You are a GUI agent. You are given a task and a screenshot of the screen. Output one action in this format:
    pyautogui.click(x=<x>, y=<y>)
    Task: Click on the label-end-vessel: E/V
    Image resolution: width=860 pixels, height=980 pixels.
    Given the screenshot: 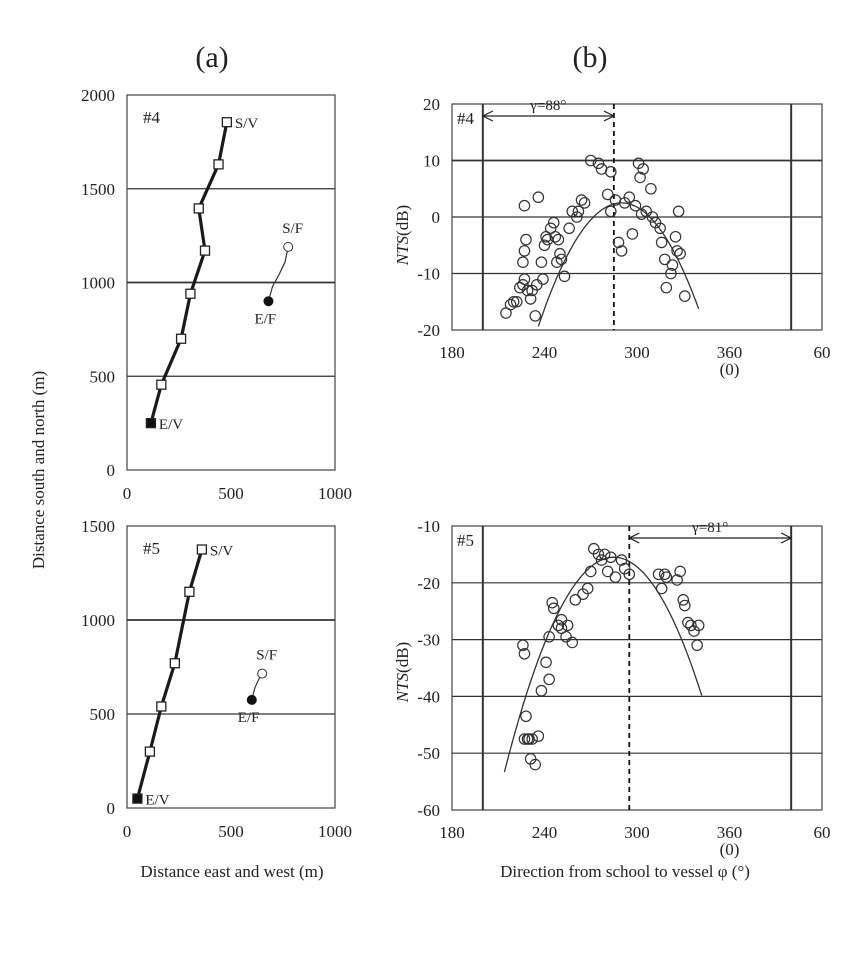 What is the action you would take?
    pyautogui.click(x=171, y=425)
    